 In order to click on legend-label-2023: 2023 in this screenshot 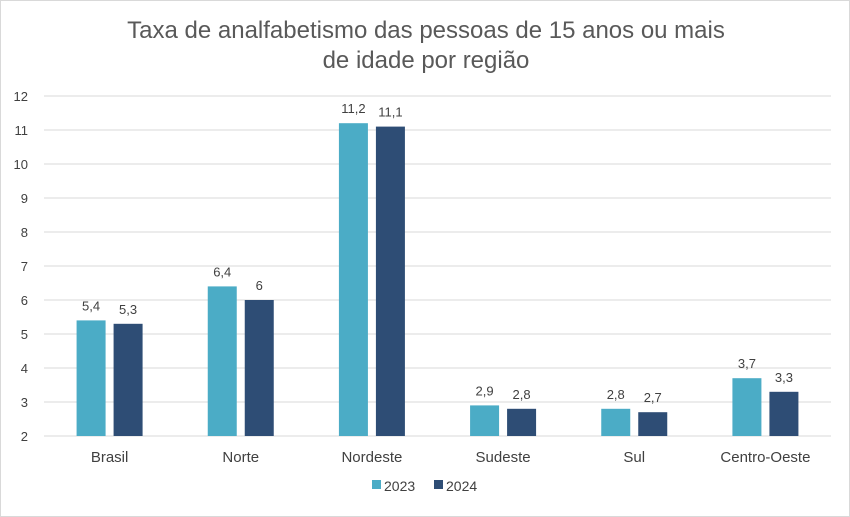, I will do `click(399, 486)`.